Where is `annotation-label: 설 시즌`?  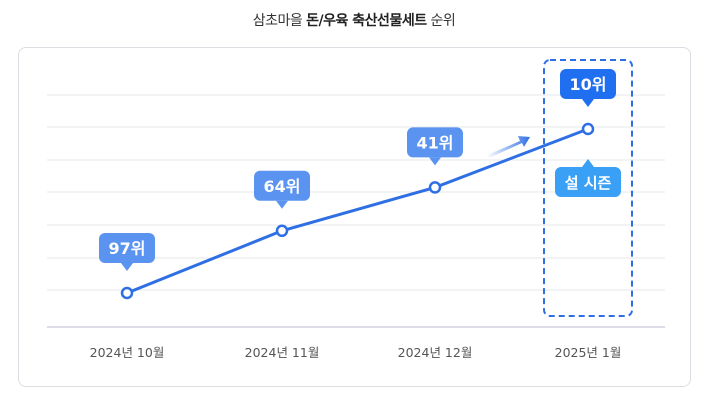 annotation-label: 설 시즌 is located at coordinates (588, 183).